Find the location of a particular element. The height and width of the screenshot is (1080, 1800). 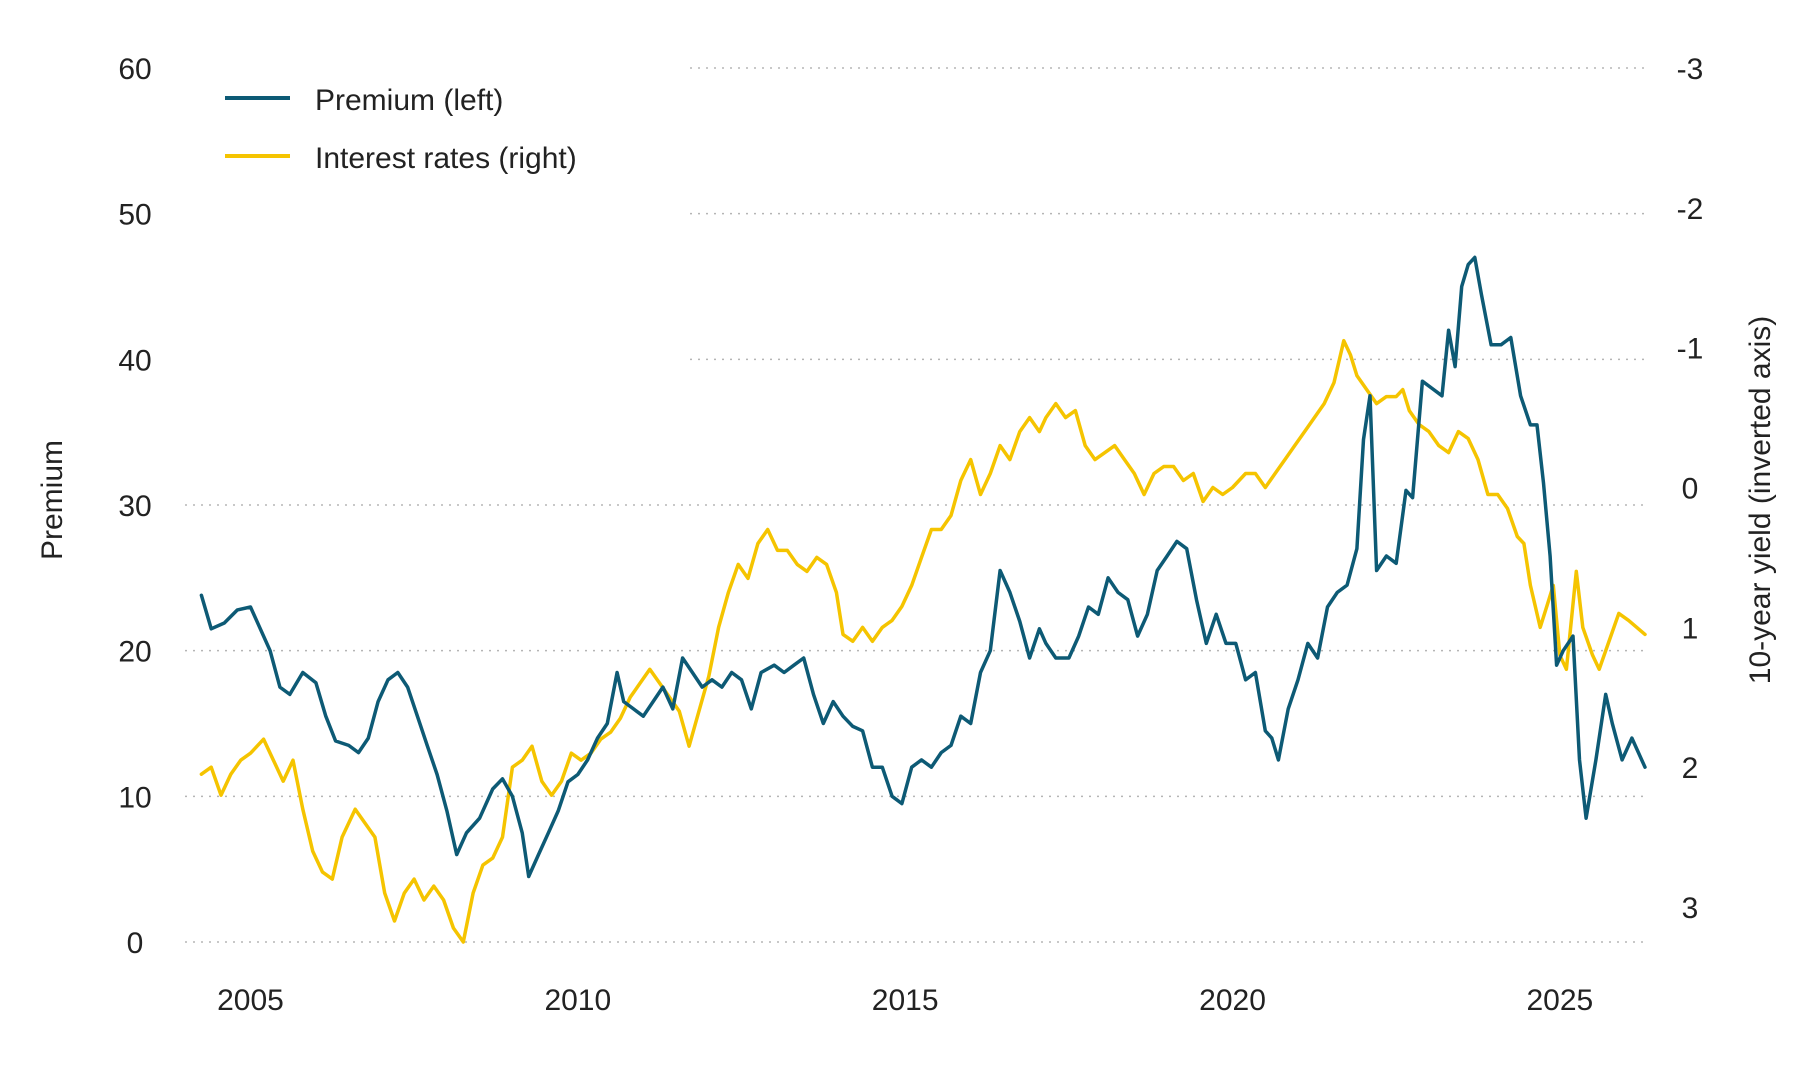

legend-label-interest-rates: Interest rates (right) is located at coordinates (446, 158).